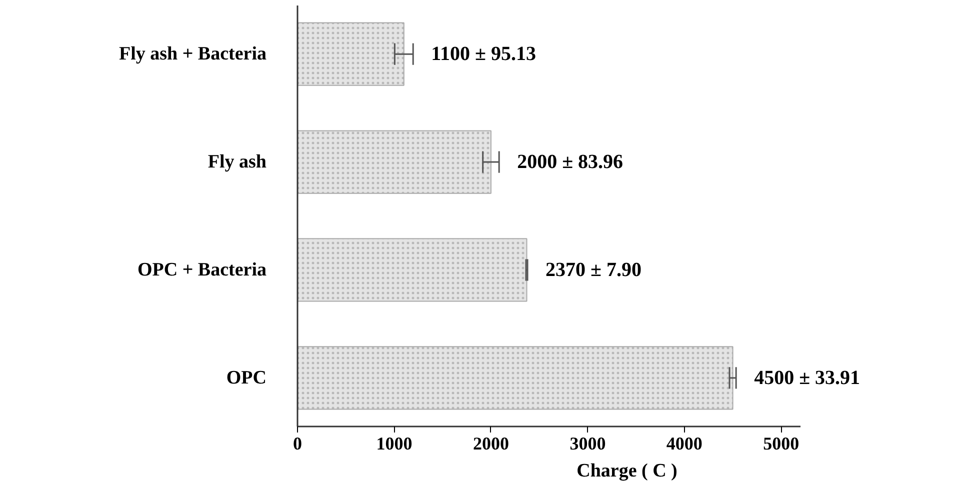 The image size is (966, 486). I want to click on x-tick-label: 5000, so click(781, 444).